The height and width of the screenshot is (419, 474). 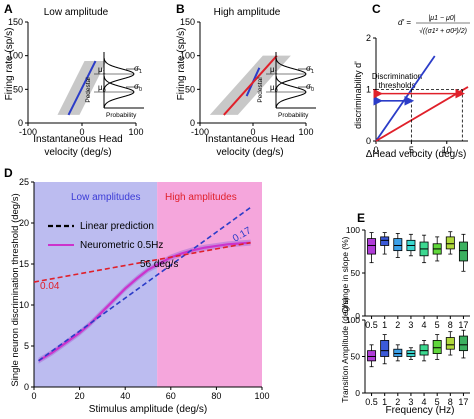 What do you see at coordinates (121, 245) in the screenshot?
I see `legend-neurometric-label: Neurometric 0.5Hz` at bounding box center [121, 245].